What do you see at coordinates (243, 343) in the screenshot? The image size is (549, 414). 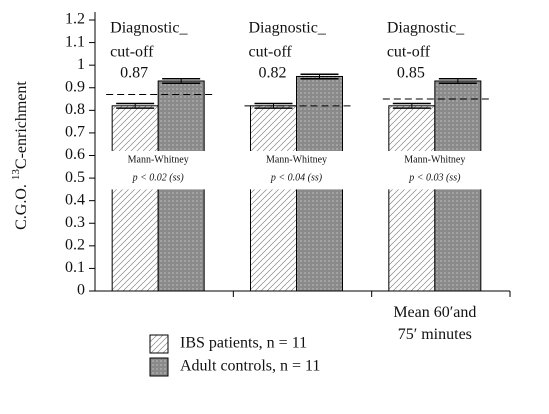 I see `legend-label: IBS patients, n = 11` at bounding box center [243, 343].